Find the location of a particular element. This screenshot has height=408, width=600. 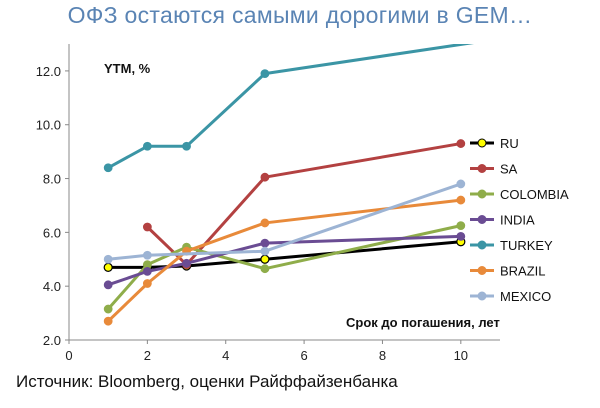

legend-label-india: INDIA is located at coordinates (517, 220).